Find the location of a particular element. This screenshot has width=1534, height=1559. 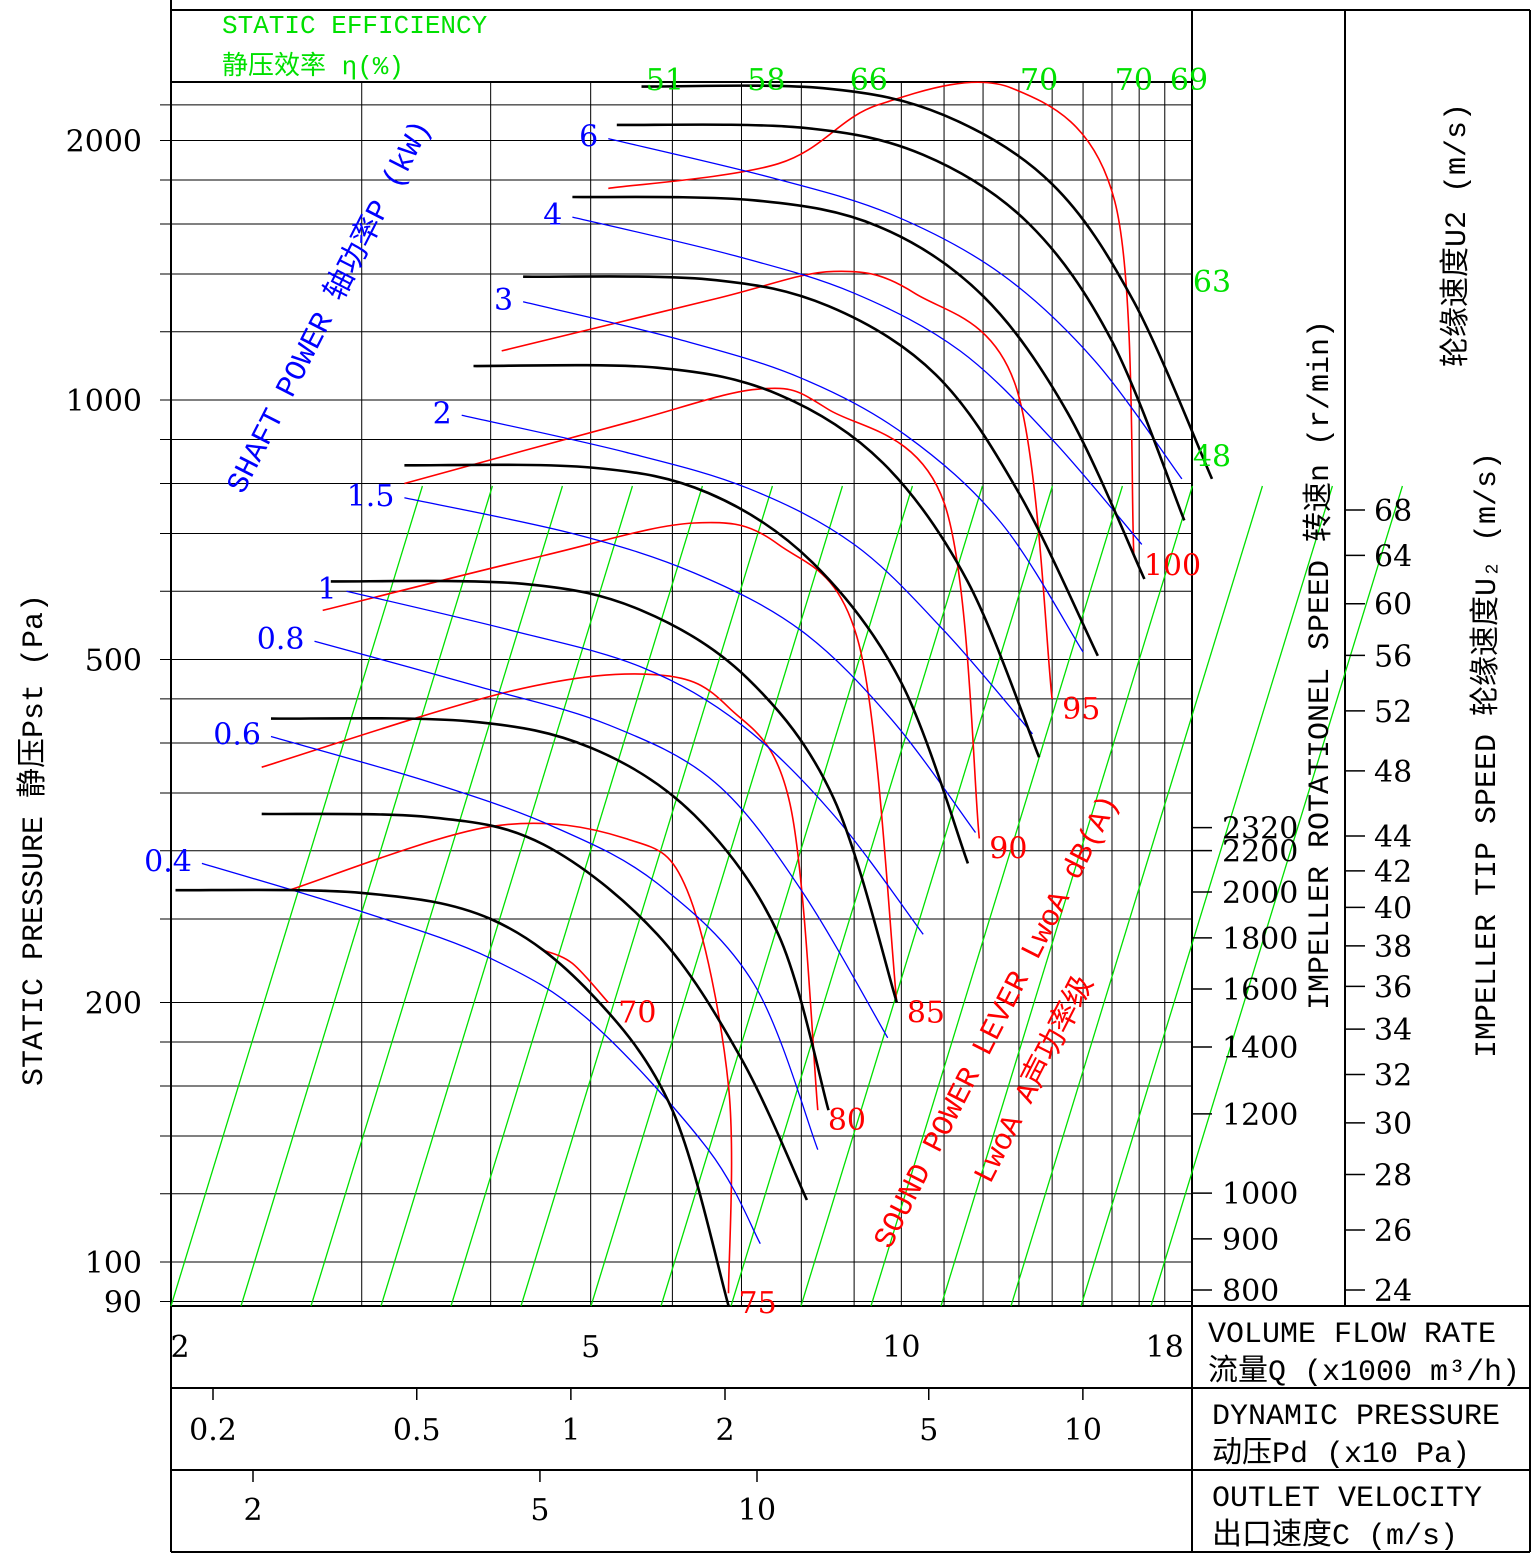

flow-tick-label: 5 is located at coordinates (590, 1347).